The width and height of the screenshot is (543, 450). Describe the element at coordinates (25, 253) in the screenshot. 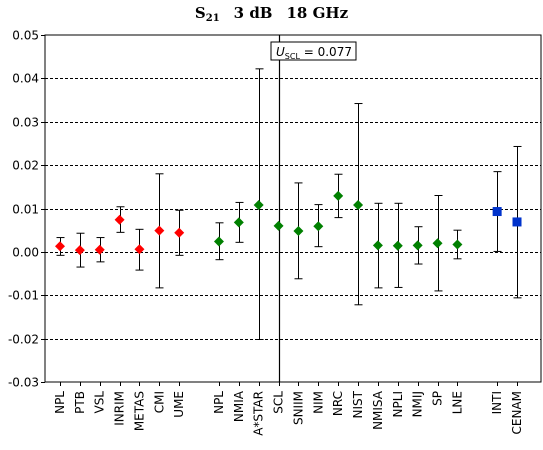

I see `y-tick-label: 0.00` at that location.